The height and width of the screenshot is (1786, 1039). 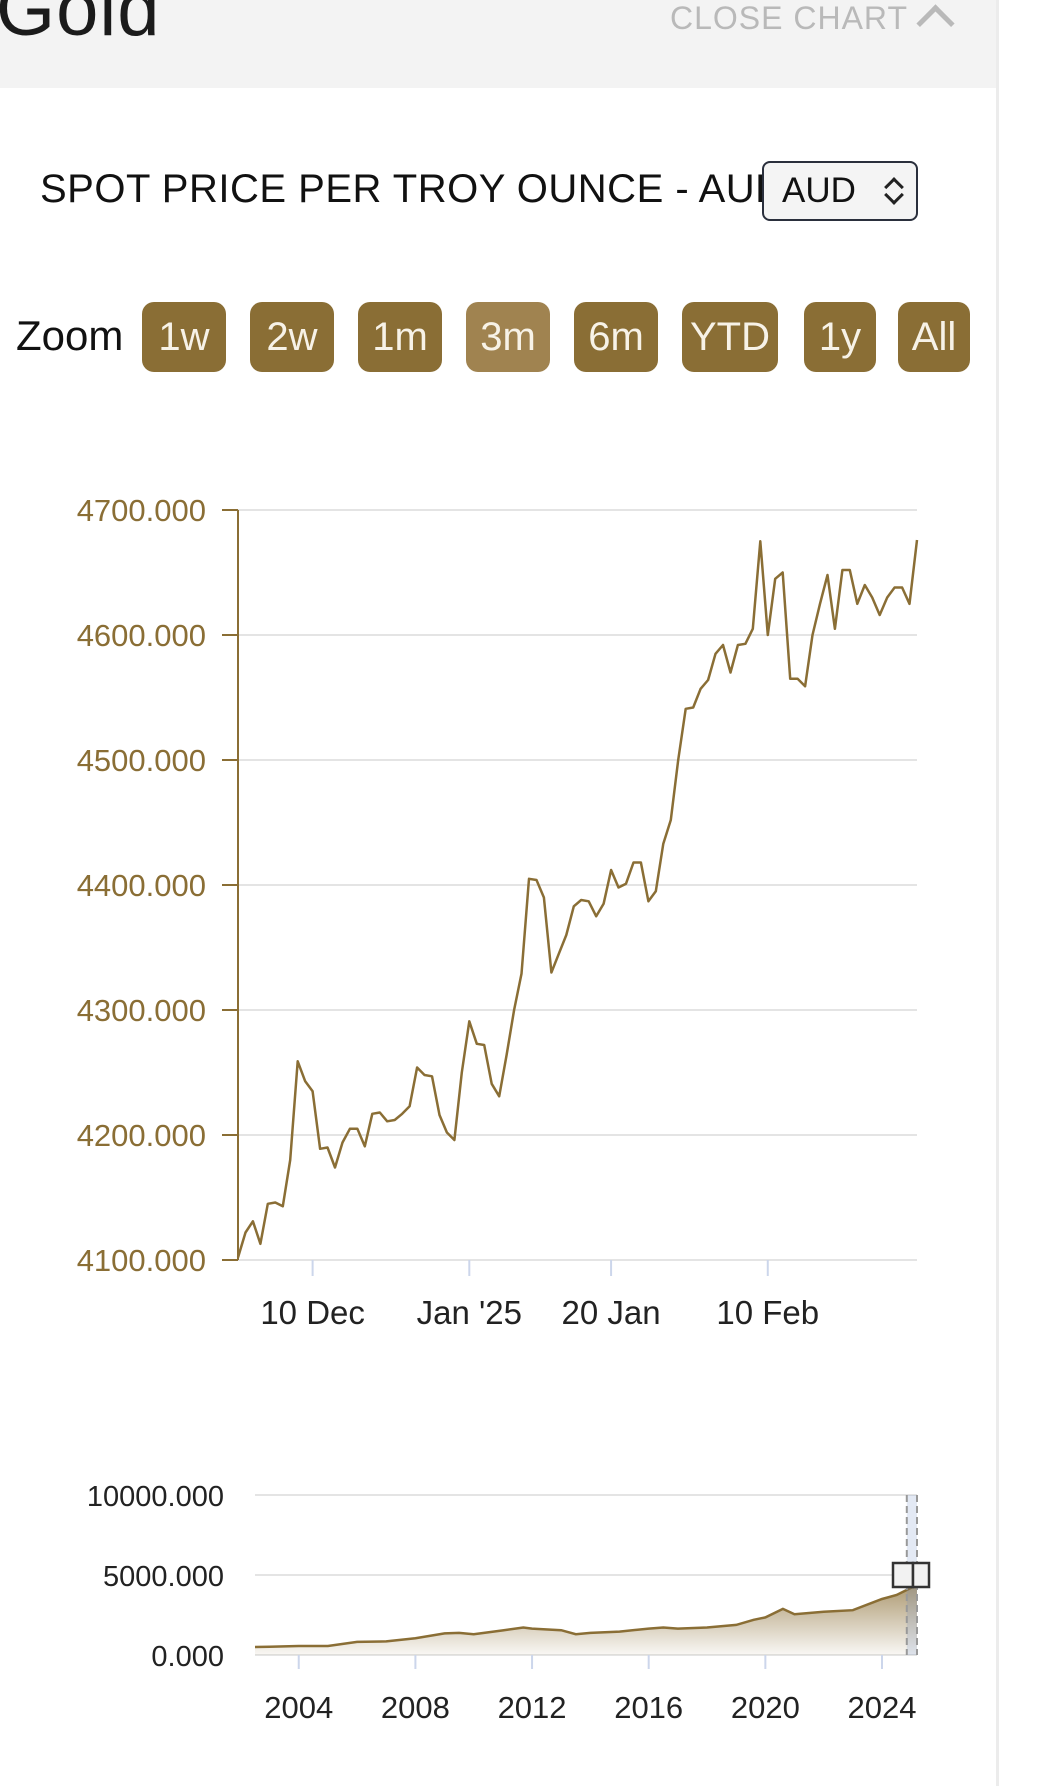 What do you see at coordinates (819, 190) in the screenshot?
I see `currency-select-value: AUD` at bounding box center [819, 190].